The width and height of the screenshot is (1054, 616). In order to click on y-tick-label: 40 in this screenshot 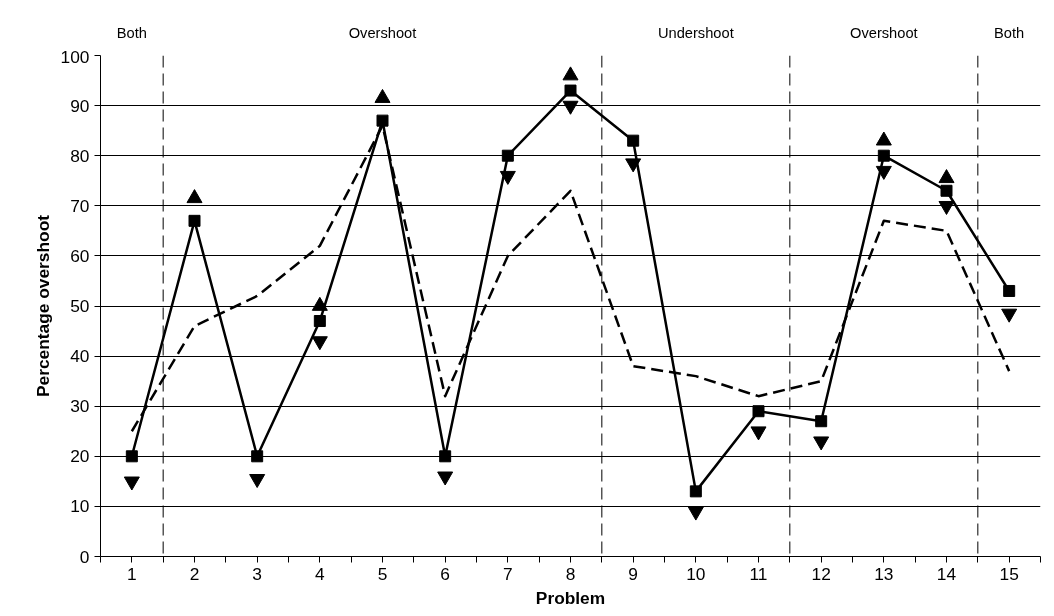, I will do `click(80, 356)`.